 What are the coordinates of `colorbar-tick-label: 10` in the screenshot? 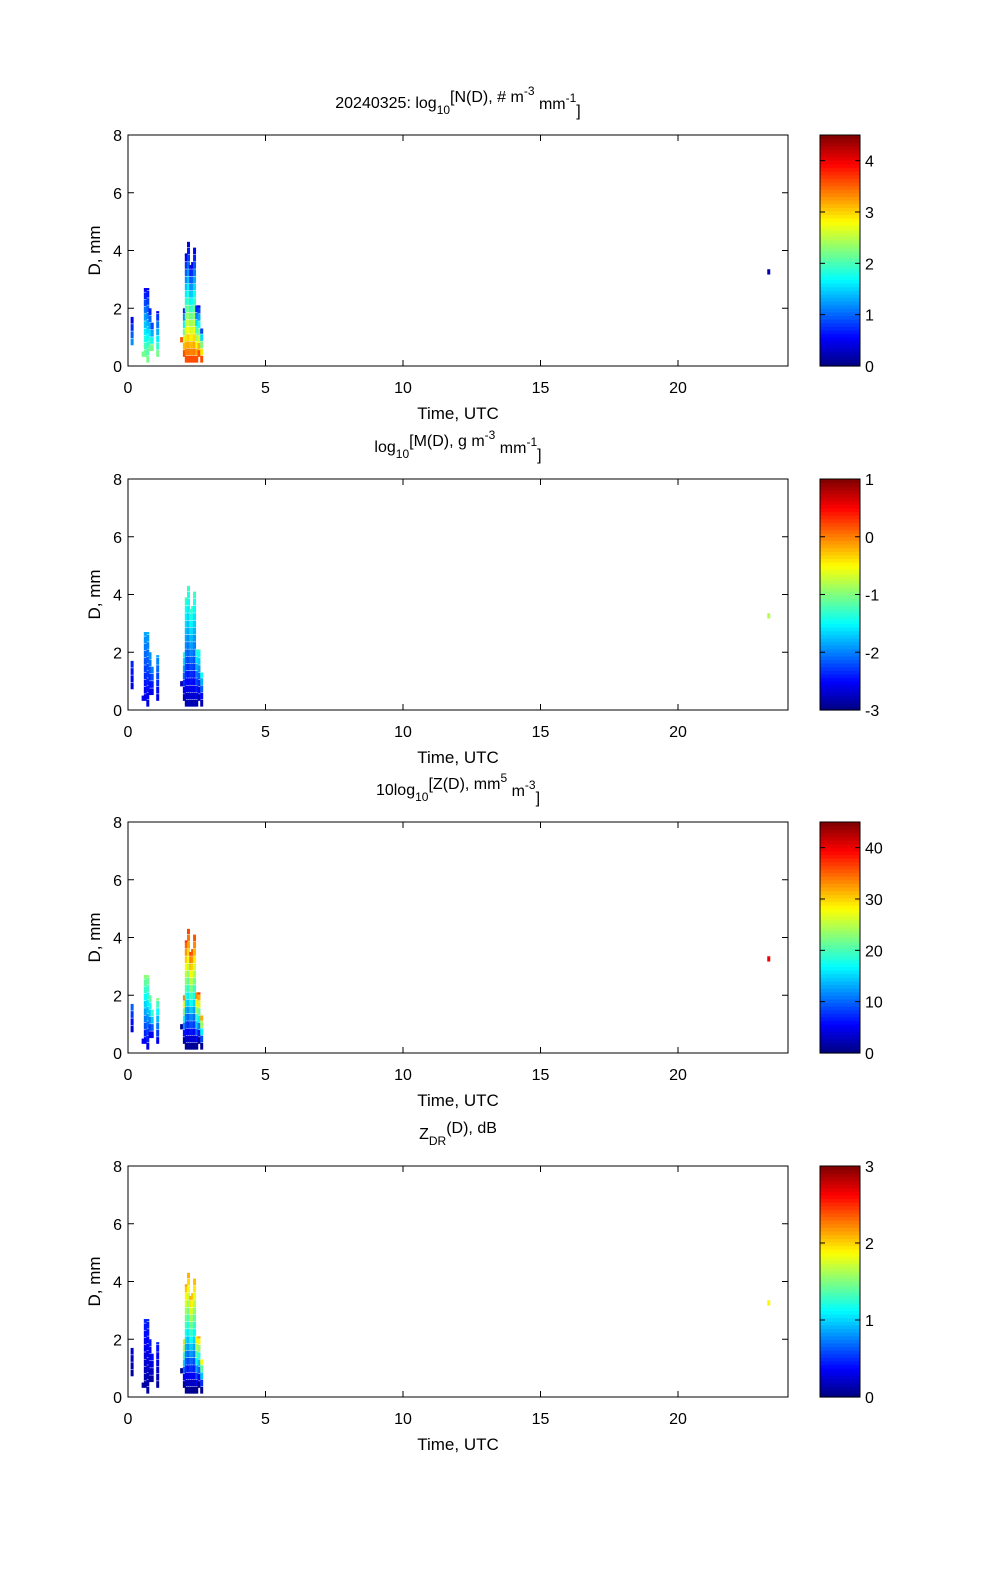 It's located at (874, 1003).